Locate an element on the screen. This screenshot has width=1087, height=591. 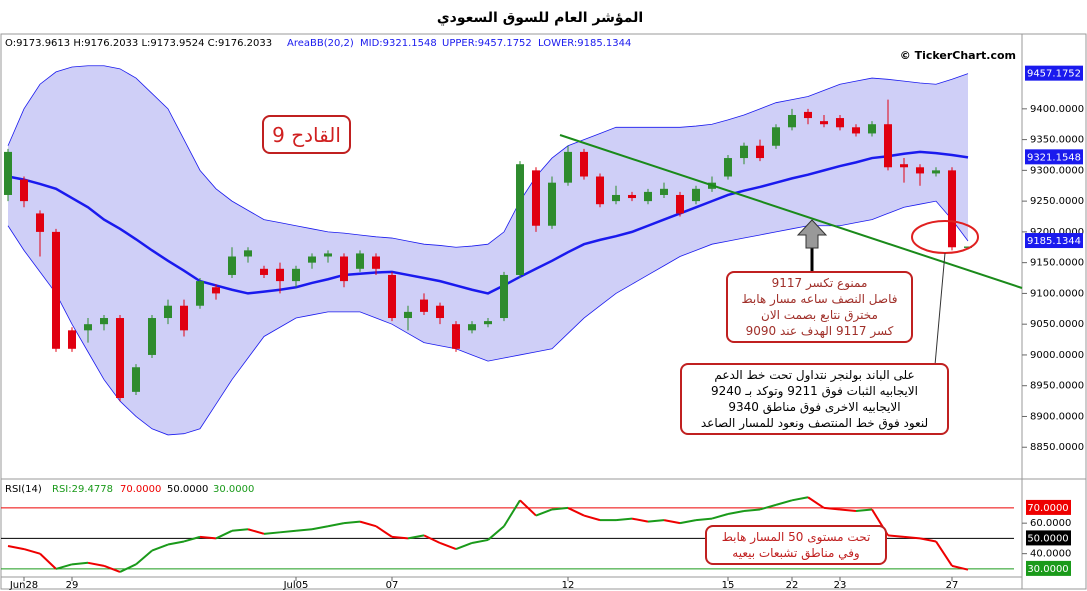
y-tick-label: 9100.0000 is located at coordinates (1057, 293).